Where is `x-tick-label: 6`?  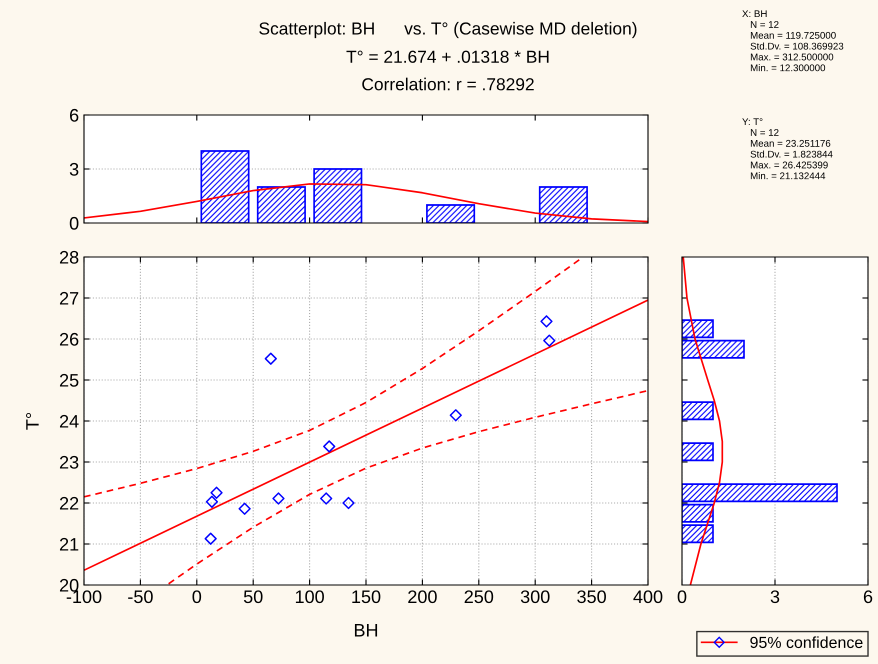
x-tick-label: 6 is located at coordinates (868, 597).